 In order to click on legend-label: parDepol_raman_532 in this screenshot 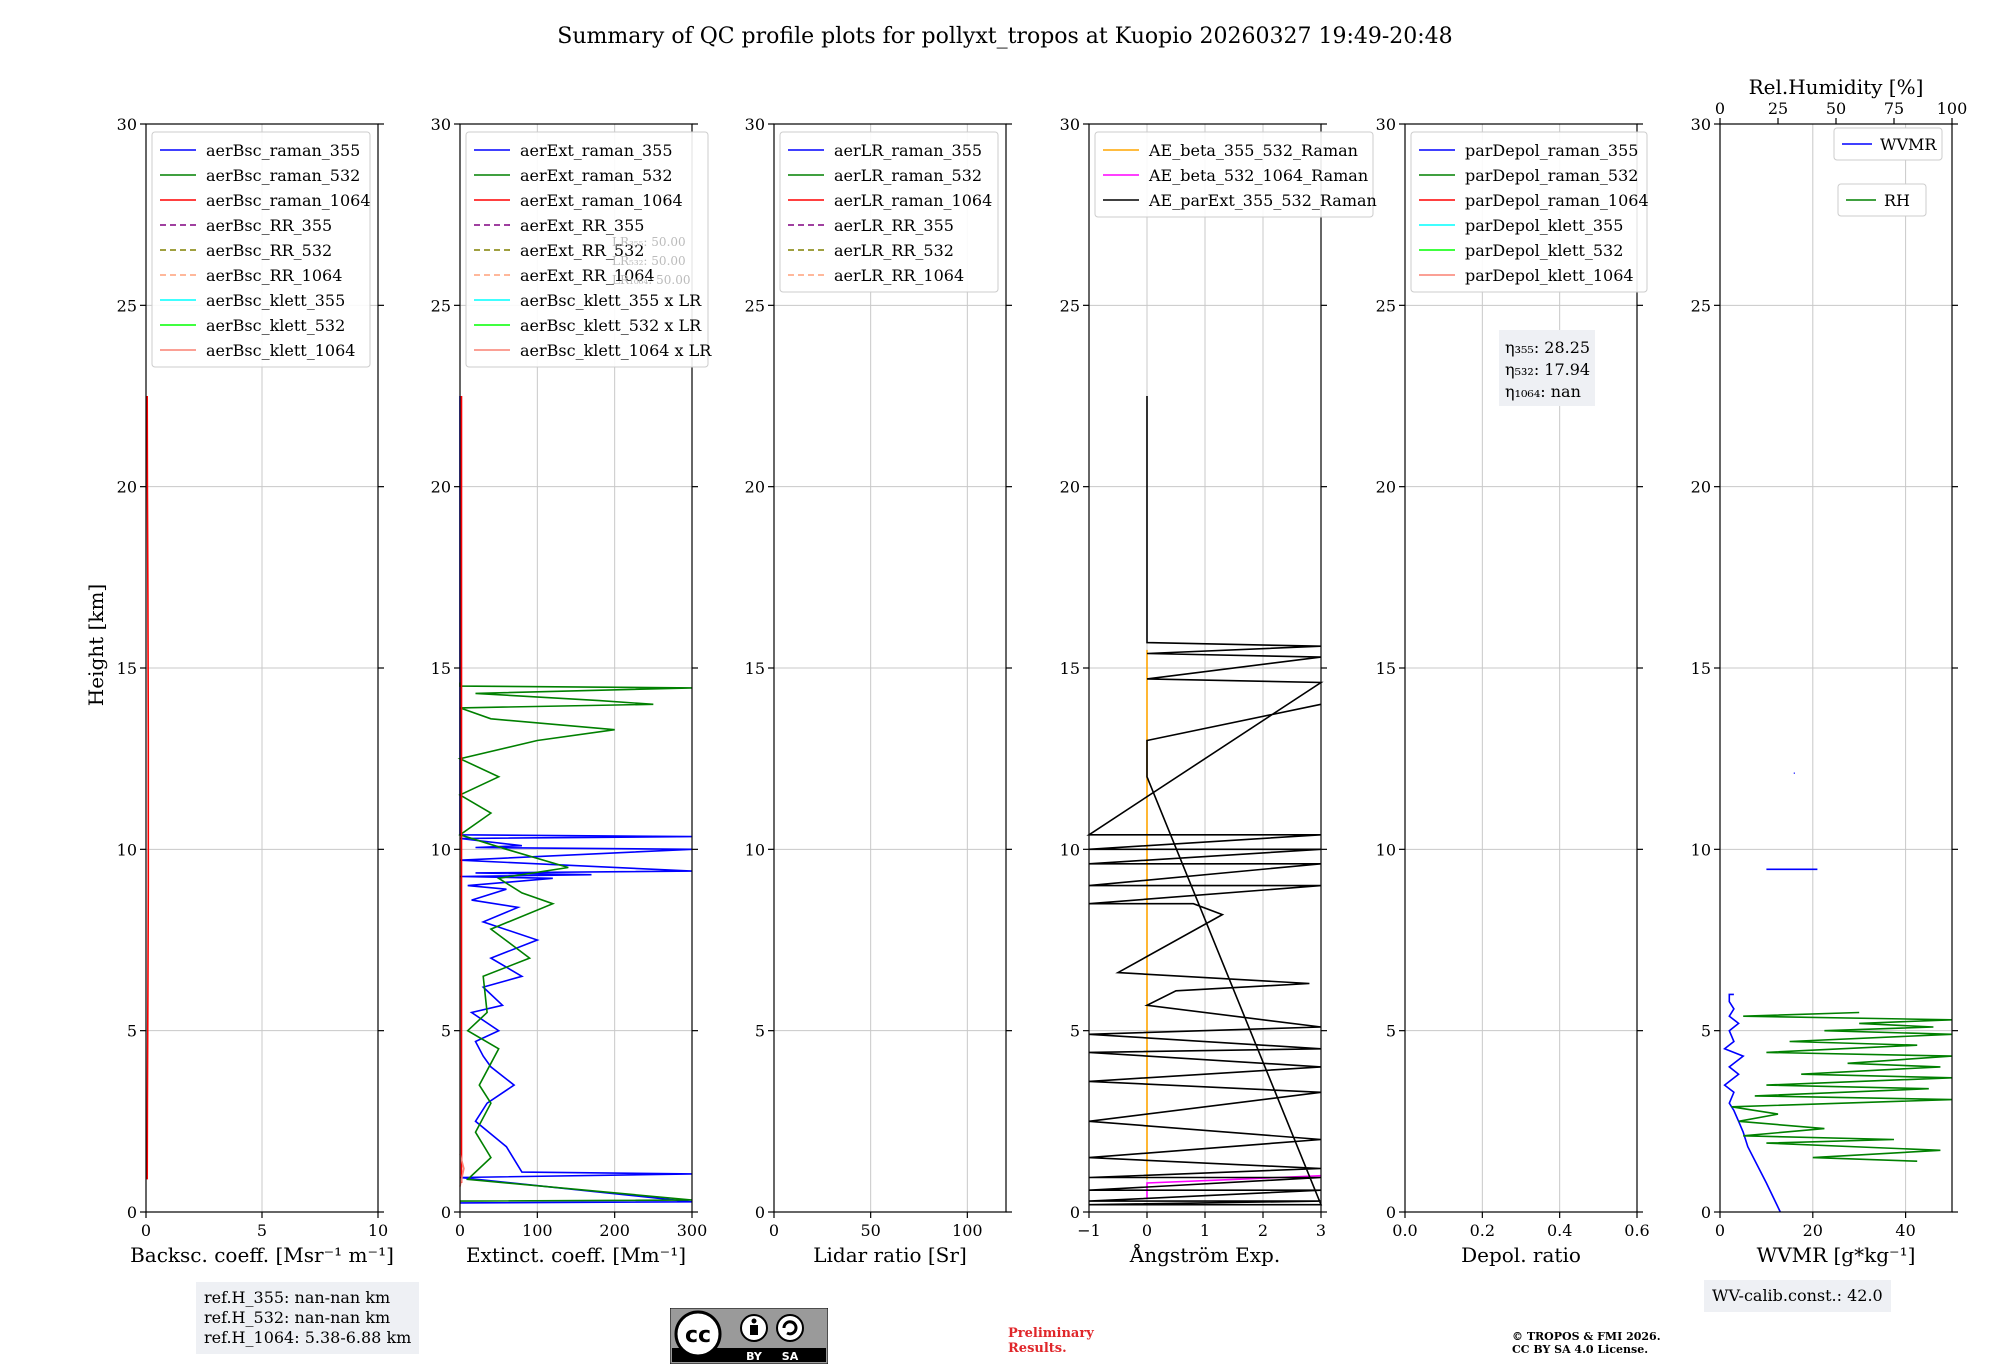, I will do `click(1551, 175)`.